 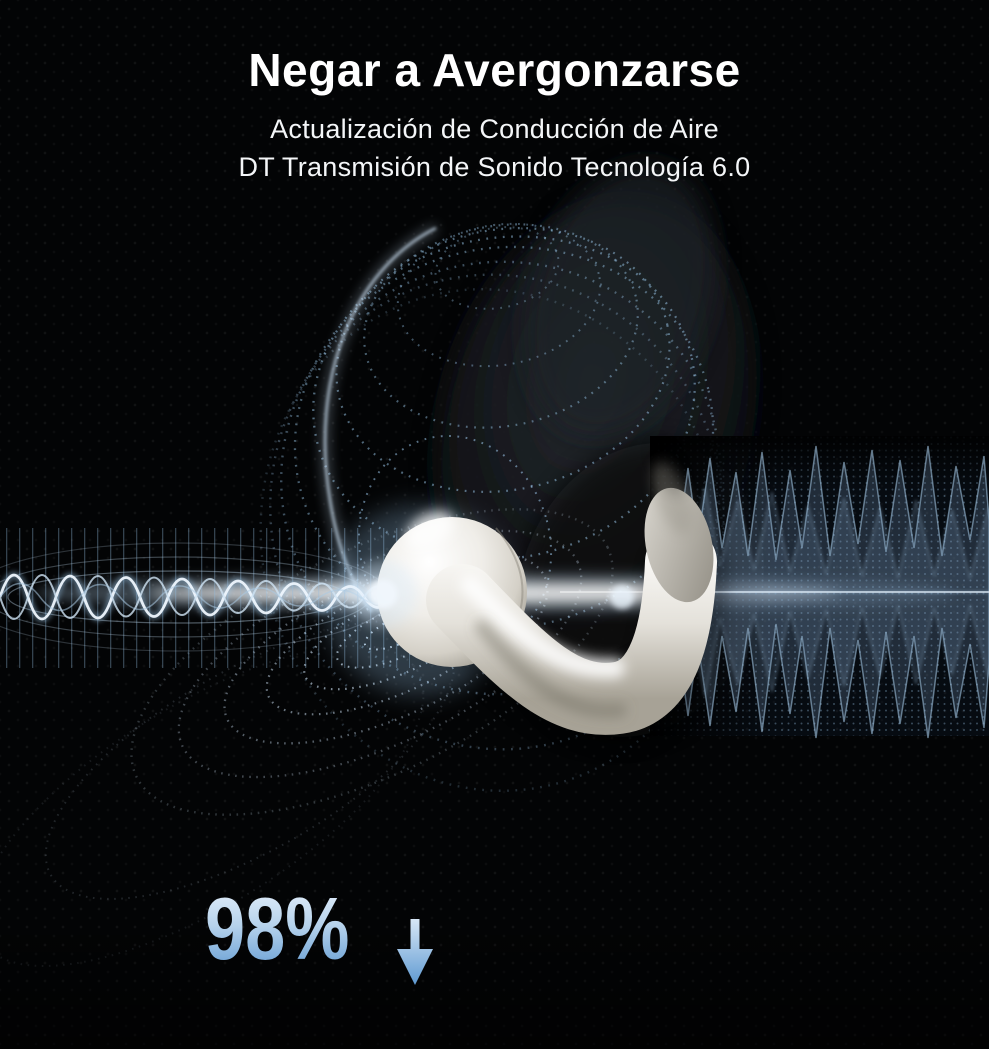 I want to click on down-arrow-icon, so click(x=415, y=952).